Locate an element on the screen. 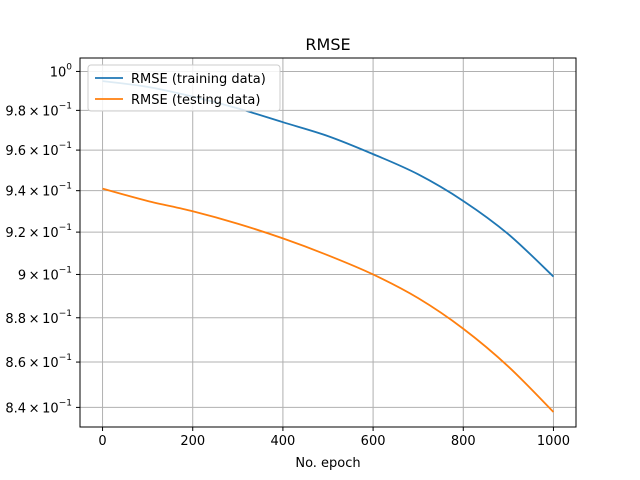  legend-label: RMSE (testing data) is located at coordinates (195, 100).